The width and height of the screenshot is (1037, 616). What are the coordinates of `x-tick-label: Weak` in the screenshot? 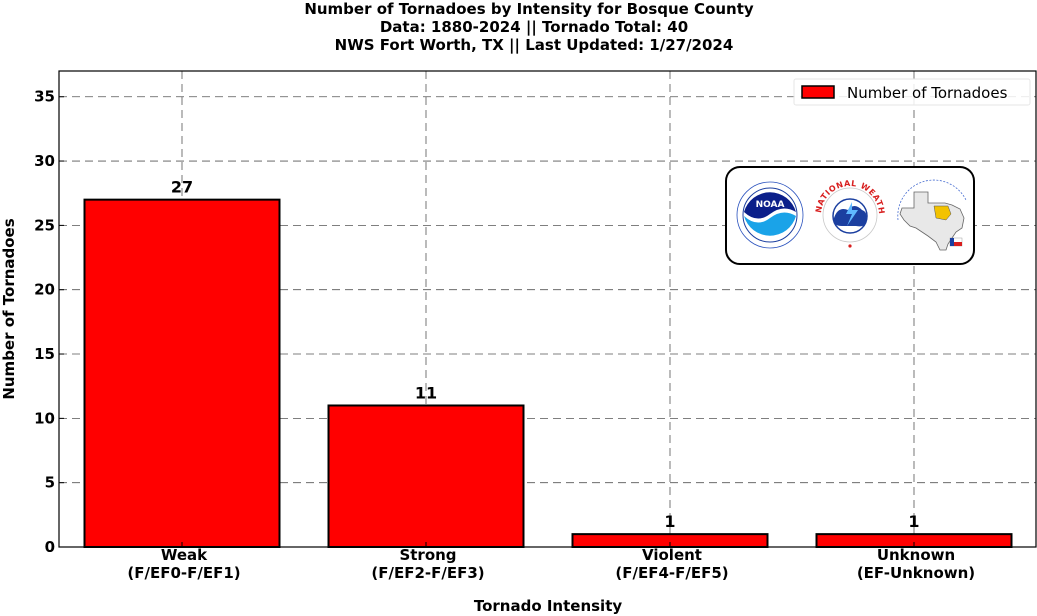 It's located at (184, 555).